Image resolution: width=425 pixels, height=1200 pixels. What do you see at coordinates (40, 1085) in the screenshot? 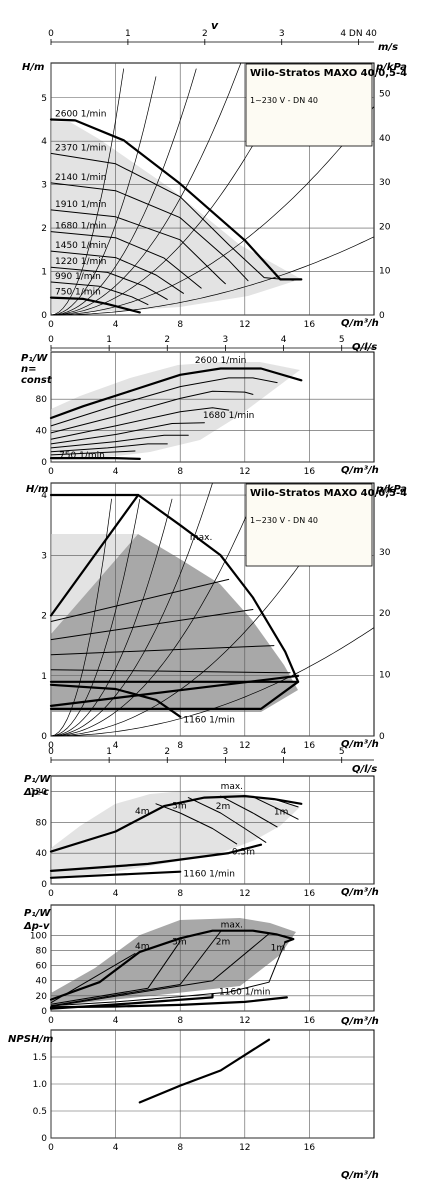
I see `y-tick-label: 1.0` at bounding box center [40, 1085].